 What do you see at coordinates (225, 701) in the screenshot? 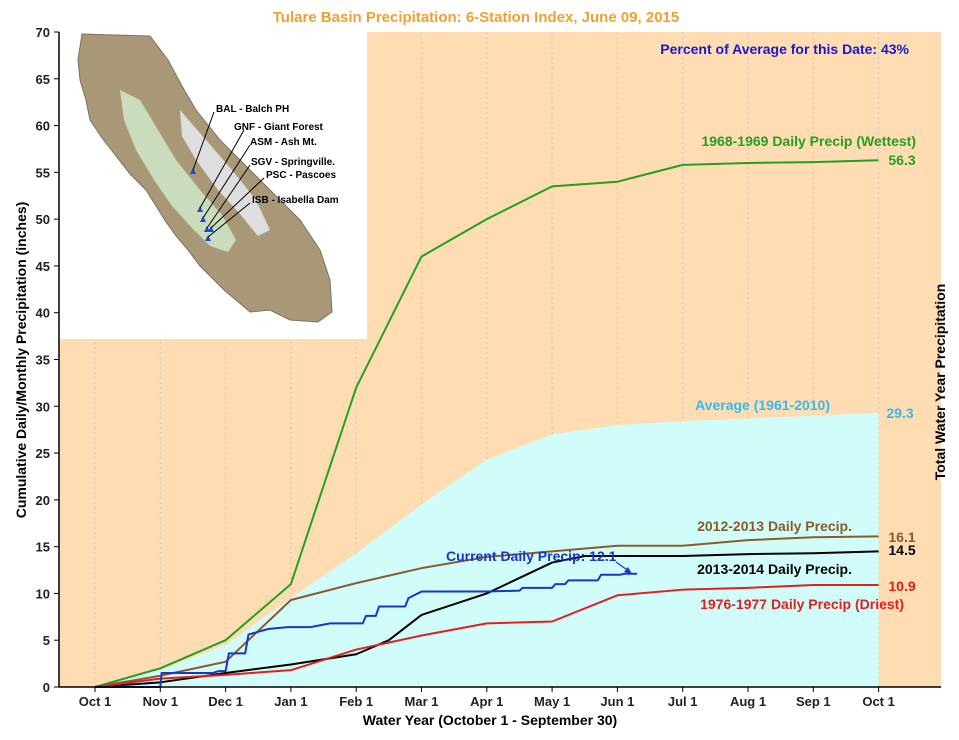
I see `x-tick-label: Dec 1` at bounding box center [225, 701].